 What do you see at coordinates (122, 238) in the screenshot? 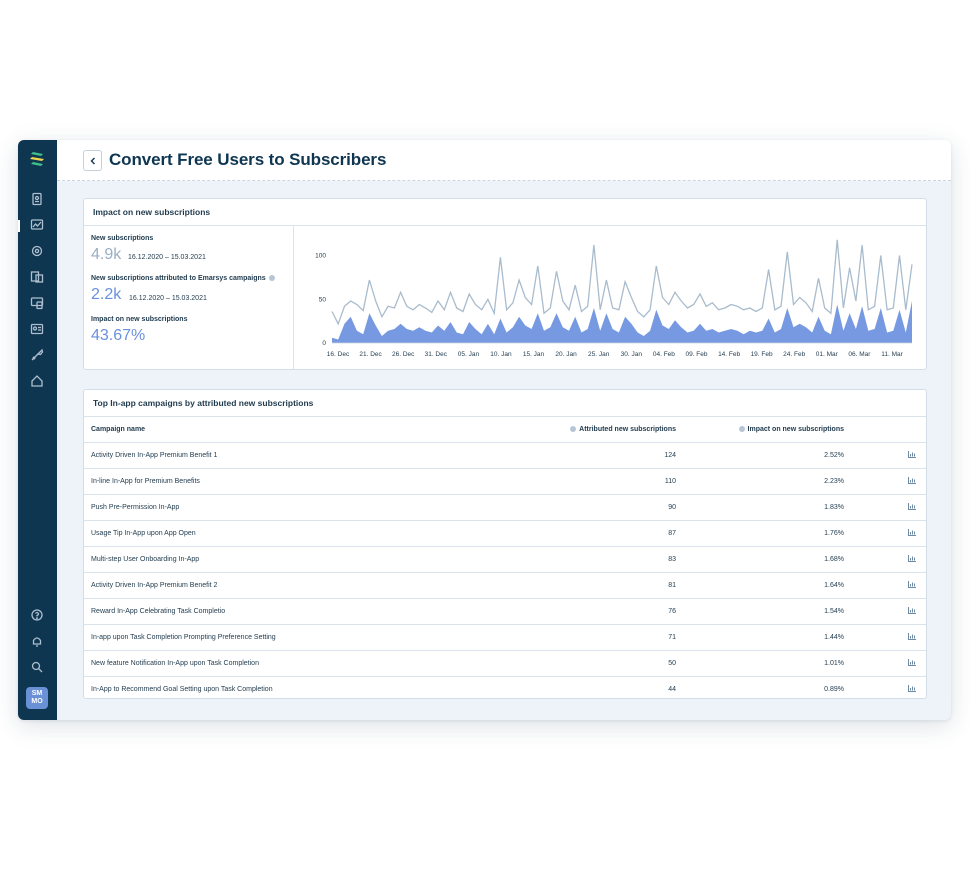
I see `new-subscriptions-label: New subscriptions` at bounding box center [122, 238].